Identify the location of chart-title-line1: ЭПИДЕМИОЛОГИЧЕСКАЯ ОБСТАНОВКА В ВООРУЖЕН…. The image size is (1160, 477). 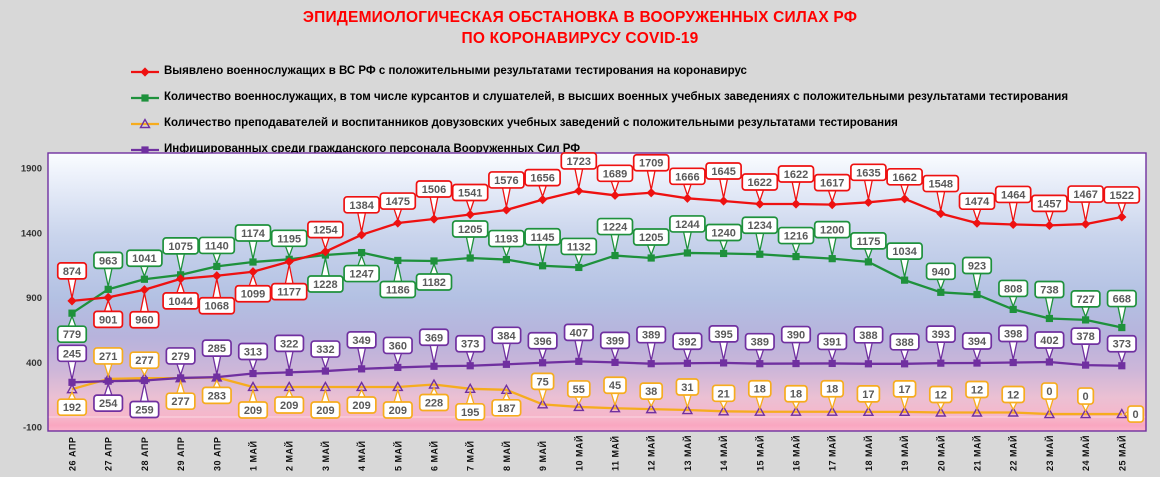
(580, 17).